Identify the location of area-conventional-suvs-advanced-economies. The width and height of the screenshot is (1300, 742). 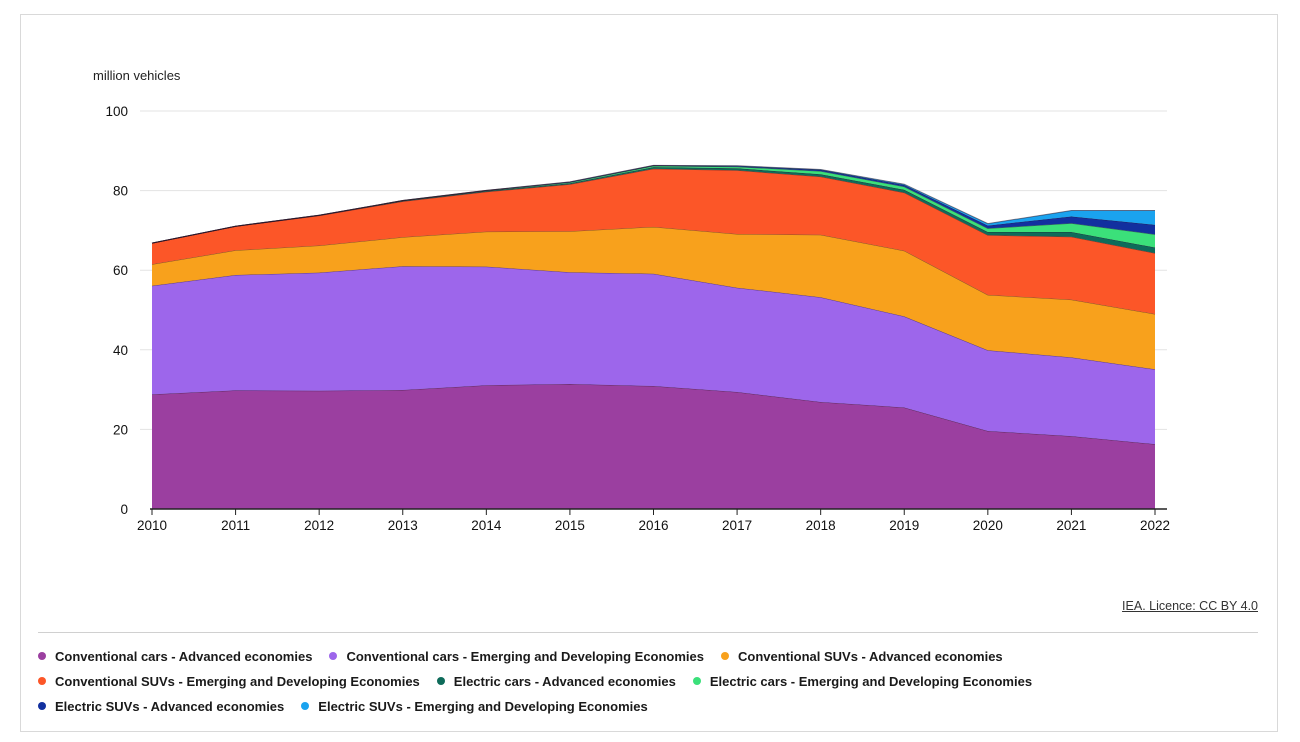
(653, 298).